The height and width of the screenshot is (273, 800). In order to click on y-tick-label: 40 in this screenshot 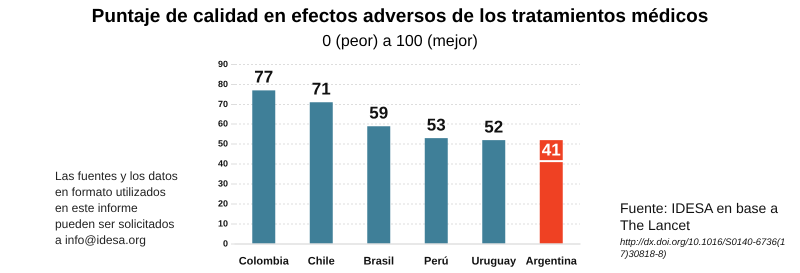, I will do `click(223, 163)`.